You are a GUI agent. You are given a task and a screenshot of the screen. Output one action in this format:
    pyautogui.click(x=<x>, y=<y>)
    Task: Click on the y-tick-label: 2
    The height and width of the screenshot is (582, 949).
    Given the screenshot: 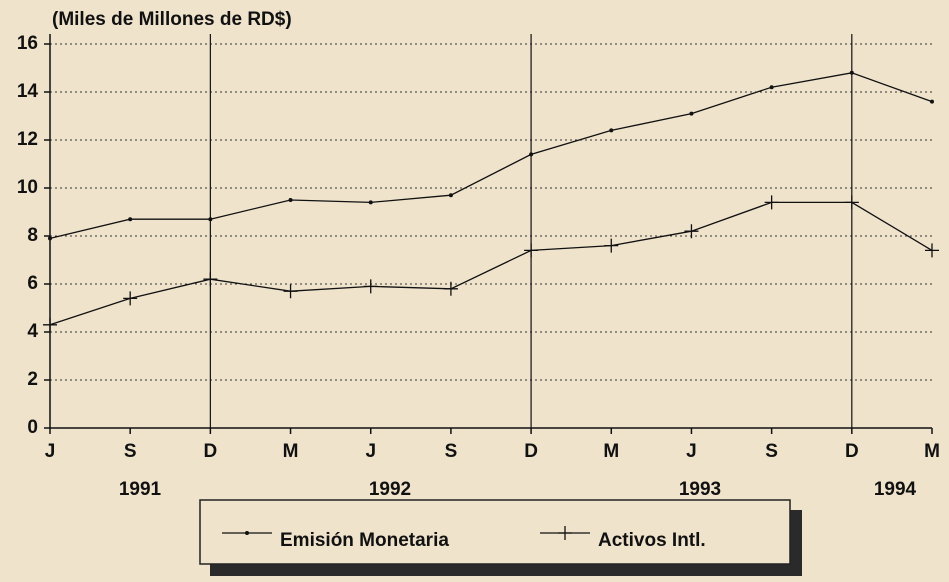 What is the action you would take?
    pyautogui.click(x=32, y=379)
    